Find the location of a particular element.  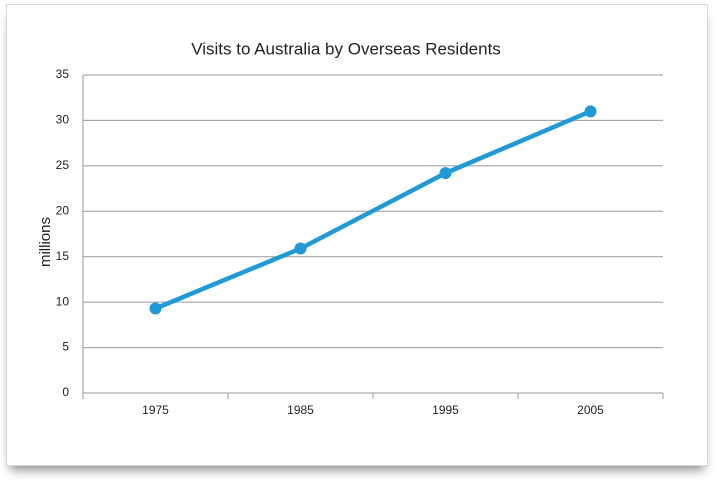

x-tick-label: 2005 is located at coordinates (590, 410).